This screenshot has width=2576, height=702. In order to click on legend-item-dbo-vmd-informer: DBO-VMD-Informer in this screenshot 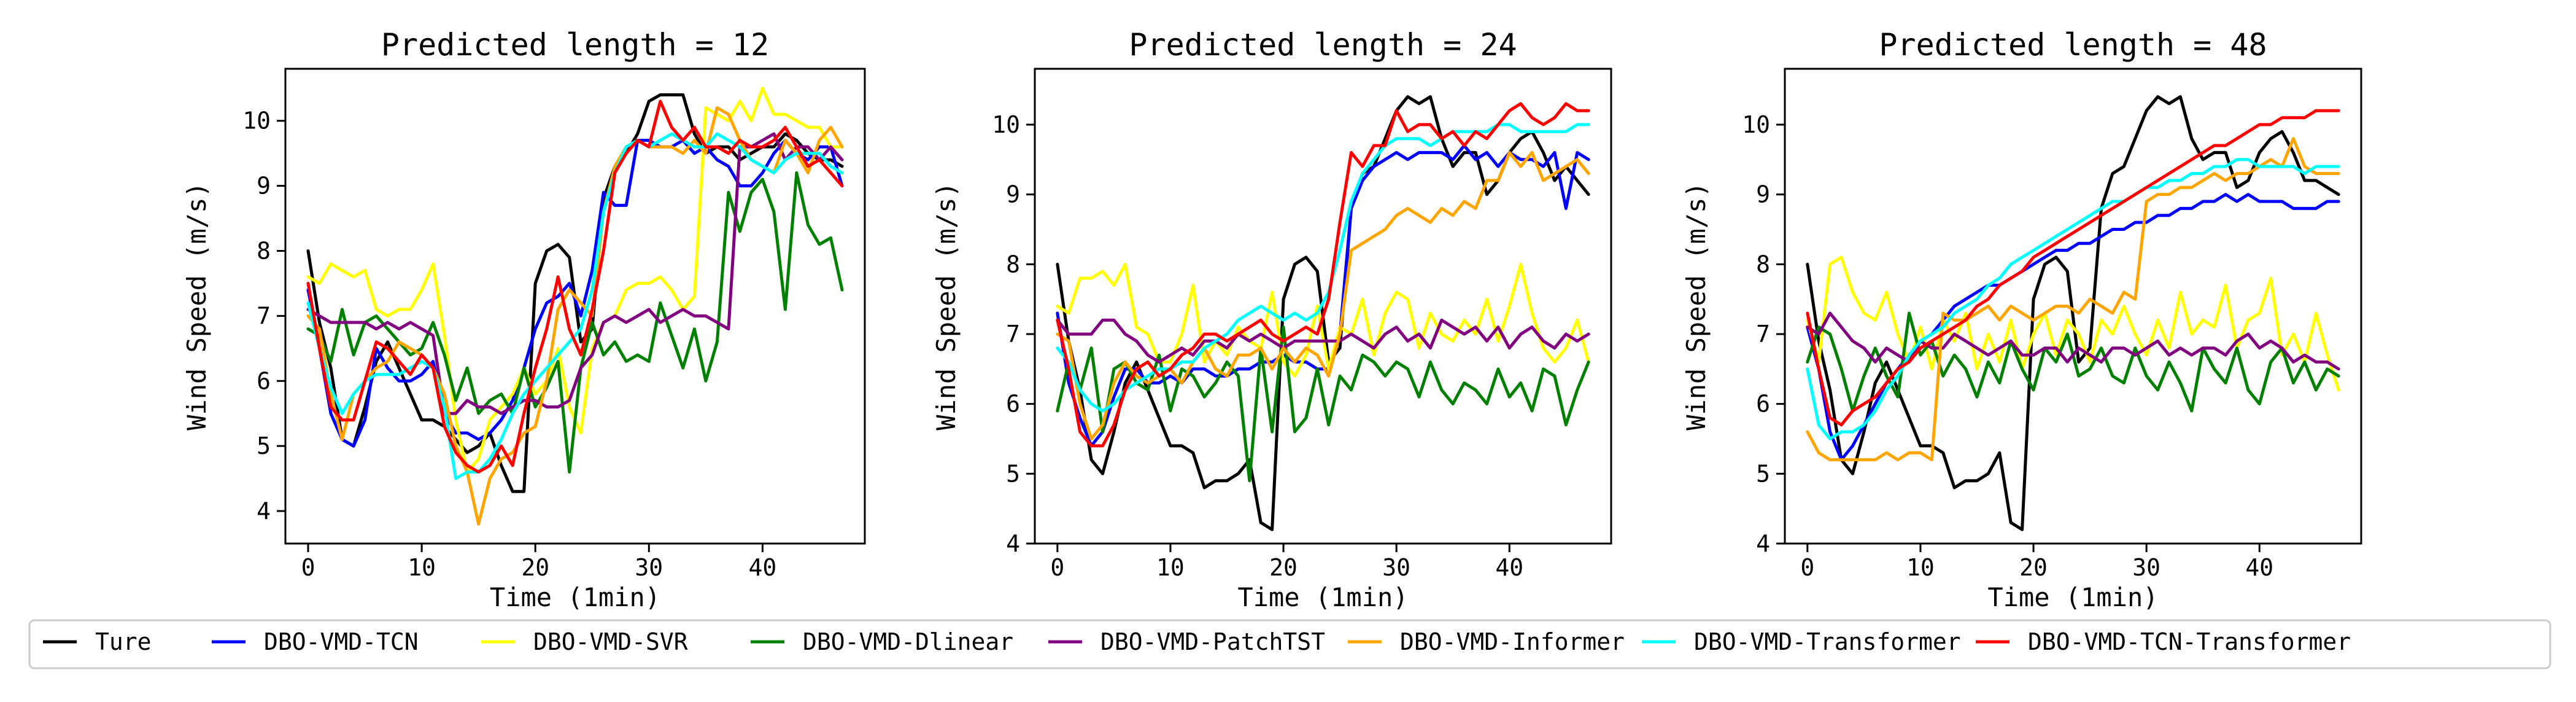, I will do `click(1486, 642)`.